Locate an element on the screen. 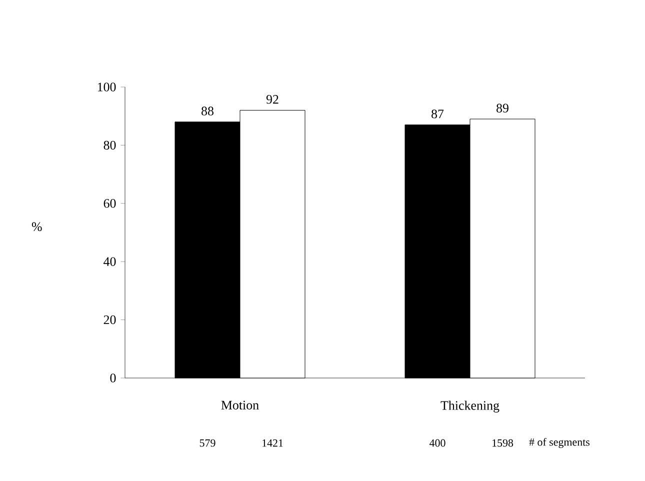 The image size is (645, 481). y-tick-label: 40 is located at coordinates (110, 261).